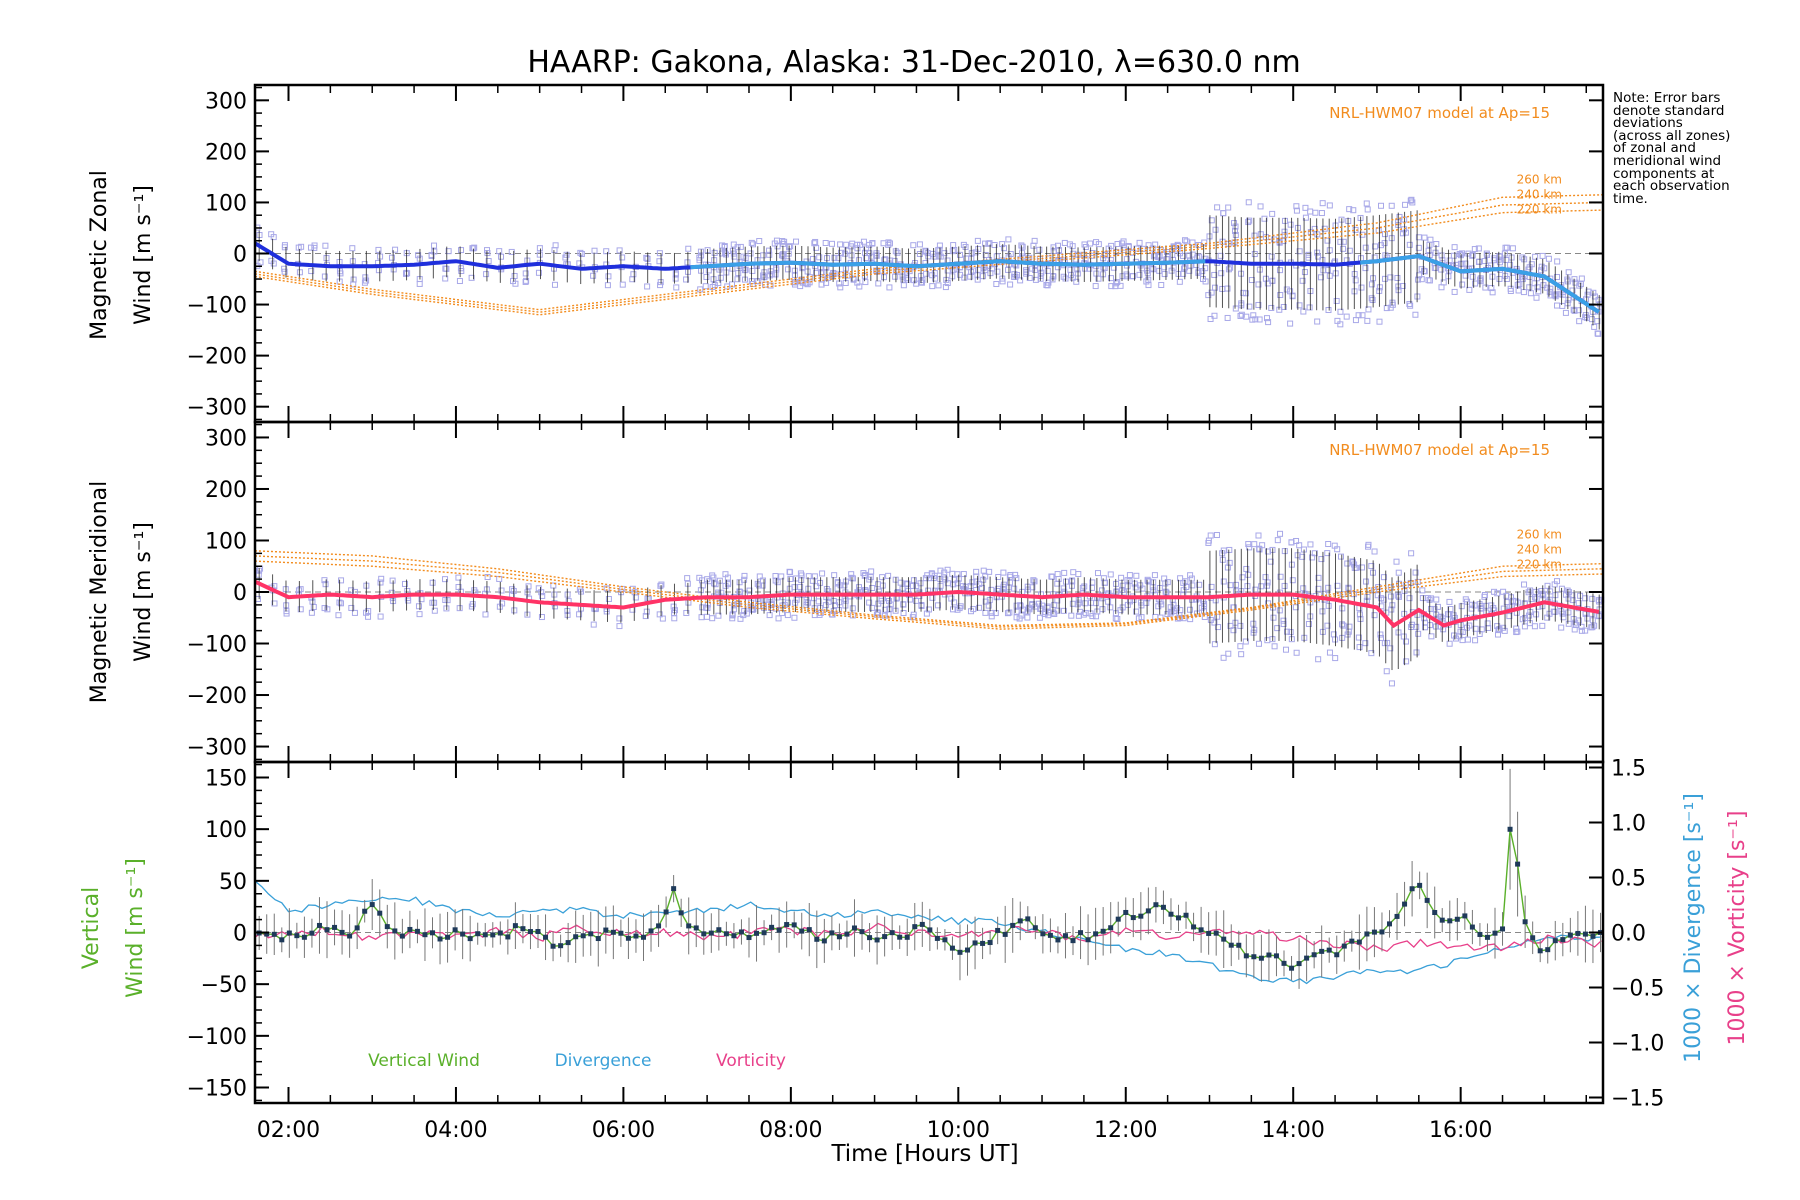 The width and height of the screenshot is (1800, 1200). What do you see at coordinates (751, 1061) in the screenshot?
I see `legend-vorticity: Vorticity` at bounding box center [751, 1061].